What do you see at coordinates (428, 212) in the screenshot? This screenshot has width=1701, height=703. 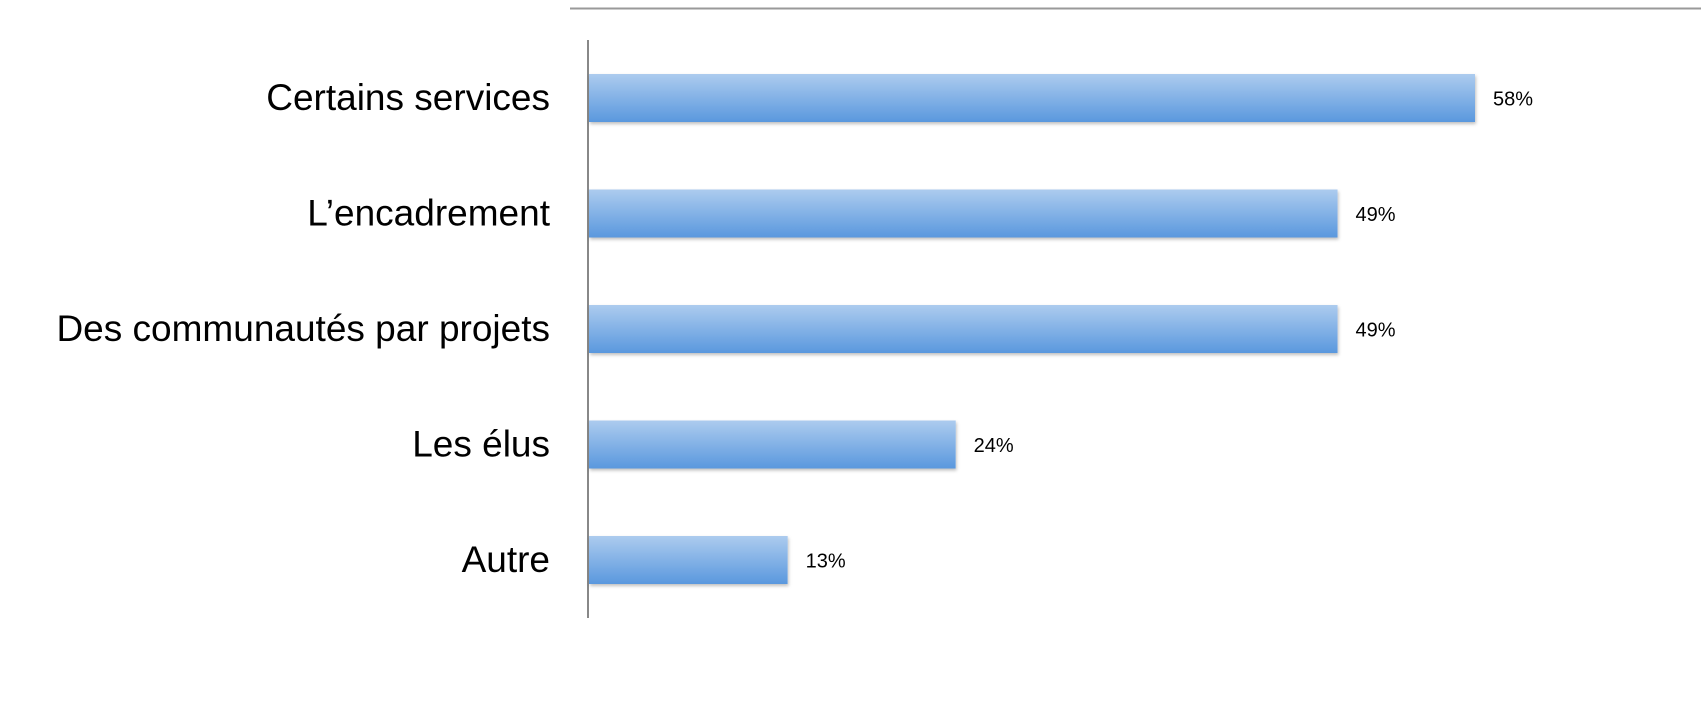 I see `category-label: L’encadrement` at bounding box center [428, 212].